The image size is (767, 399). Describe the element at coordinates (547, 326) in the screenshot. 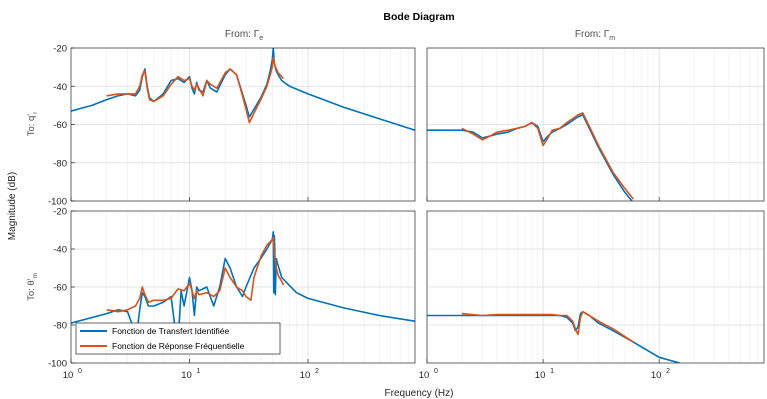

I see `series-line-measured-bottom-right` at that location.